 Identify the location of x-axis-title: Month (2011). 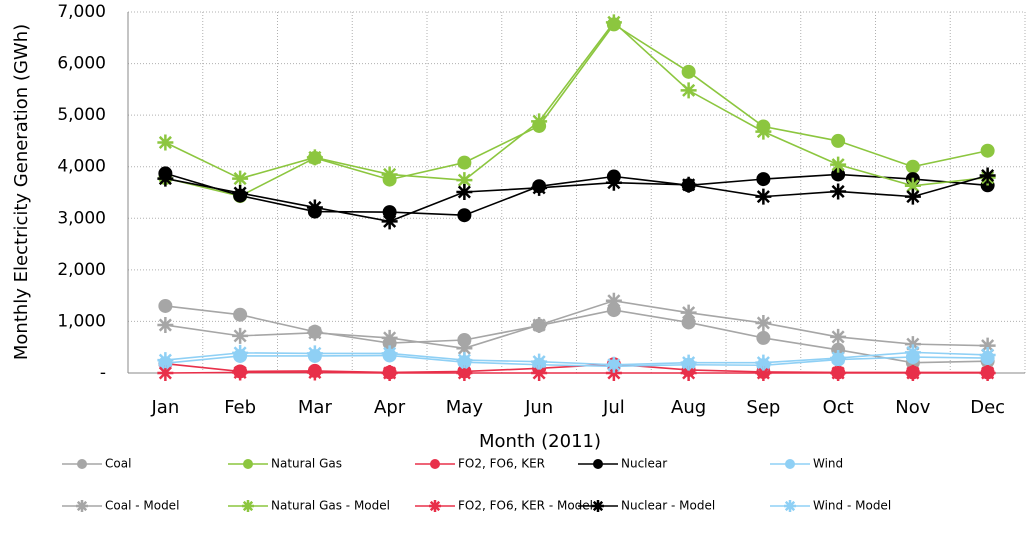
(540, 441).